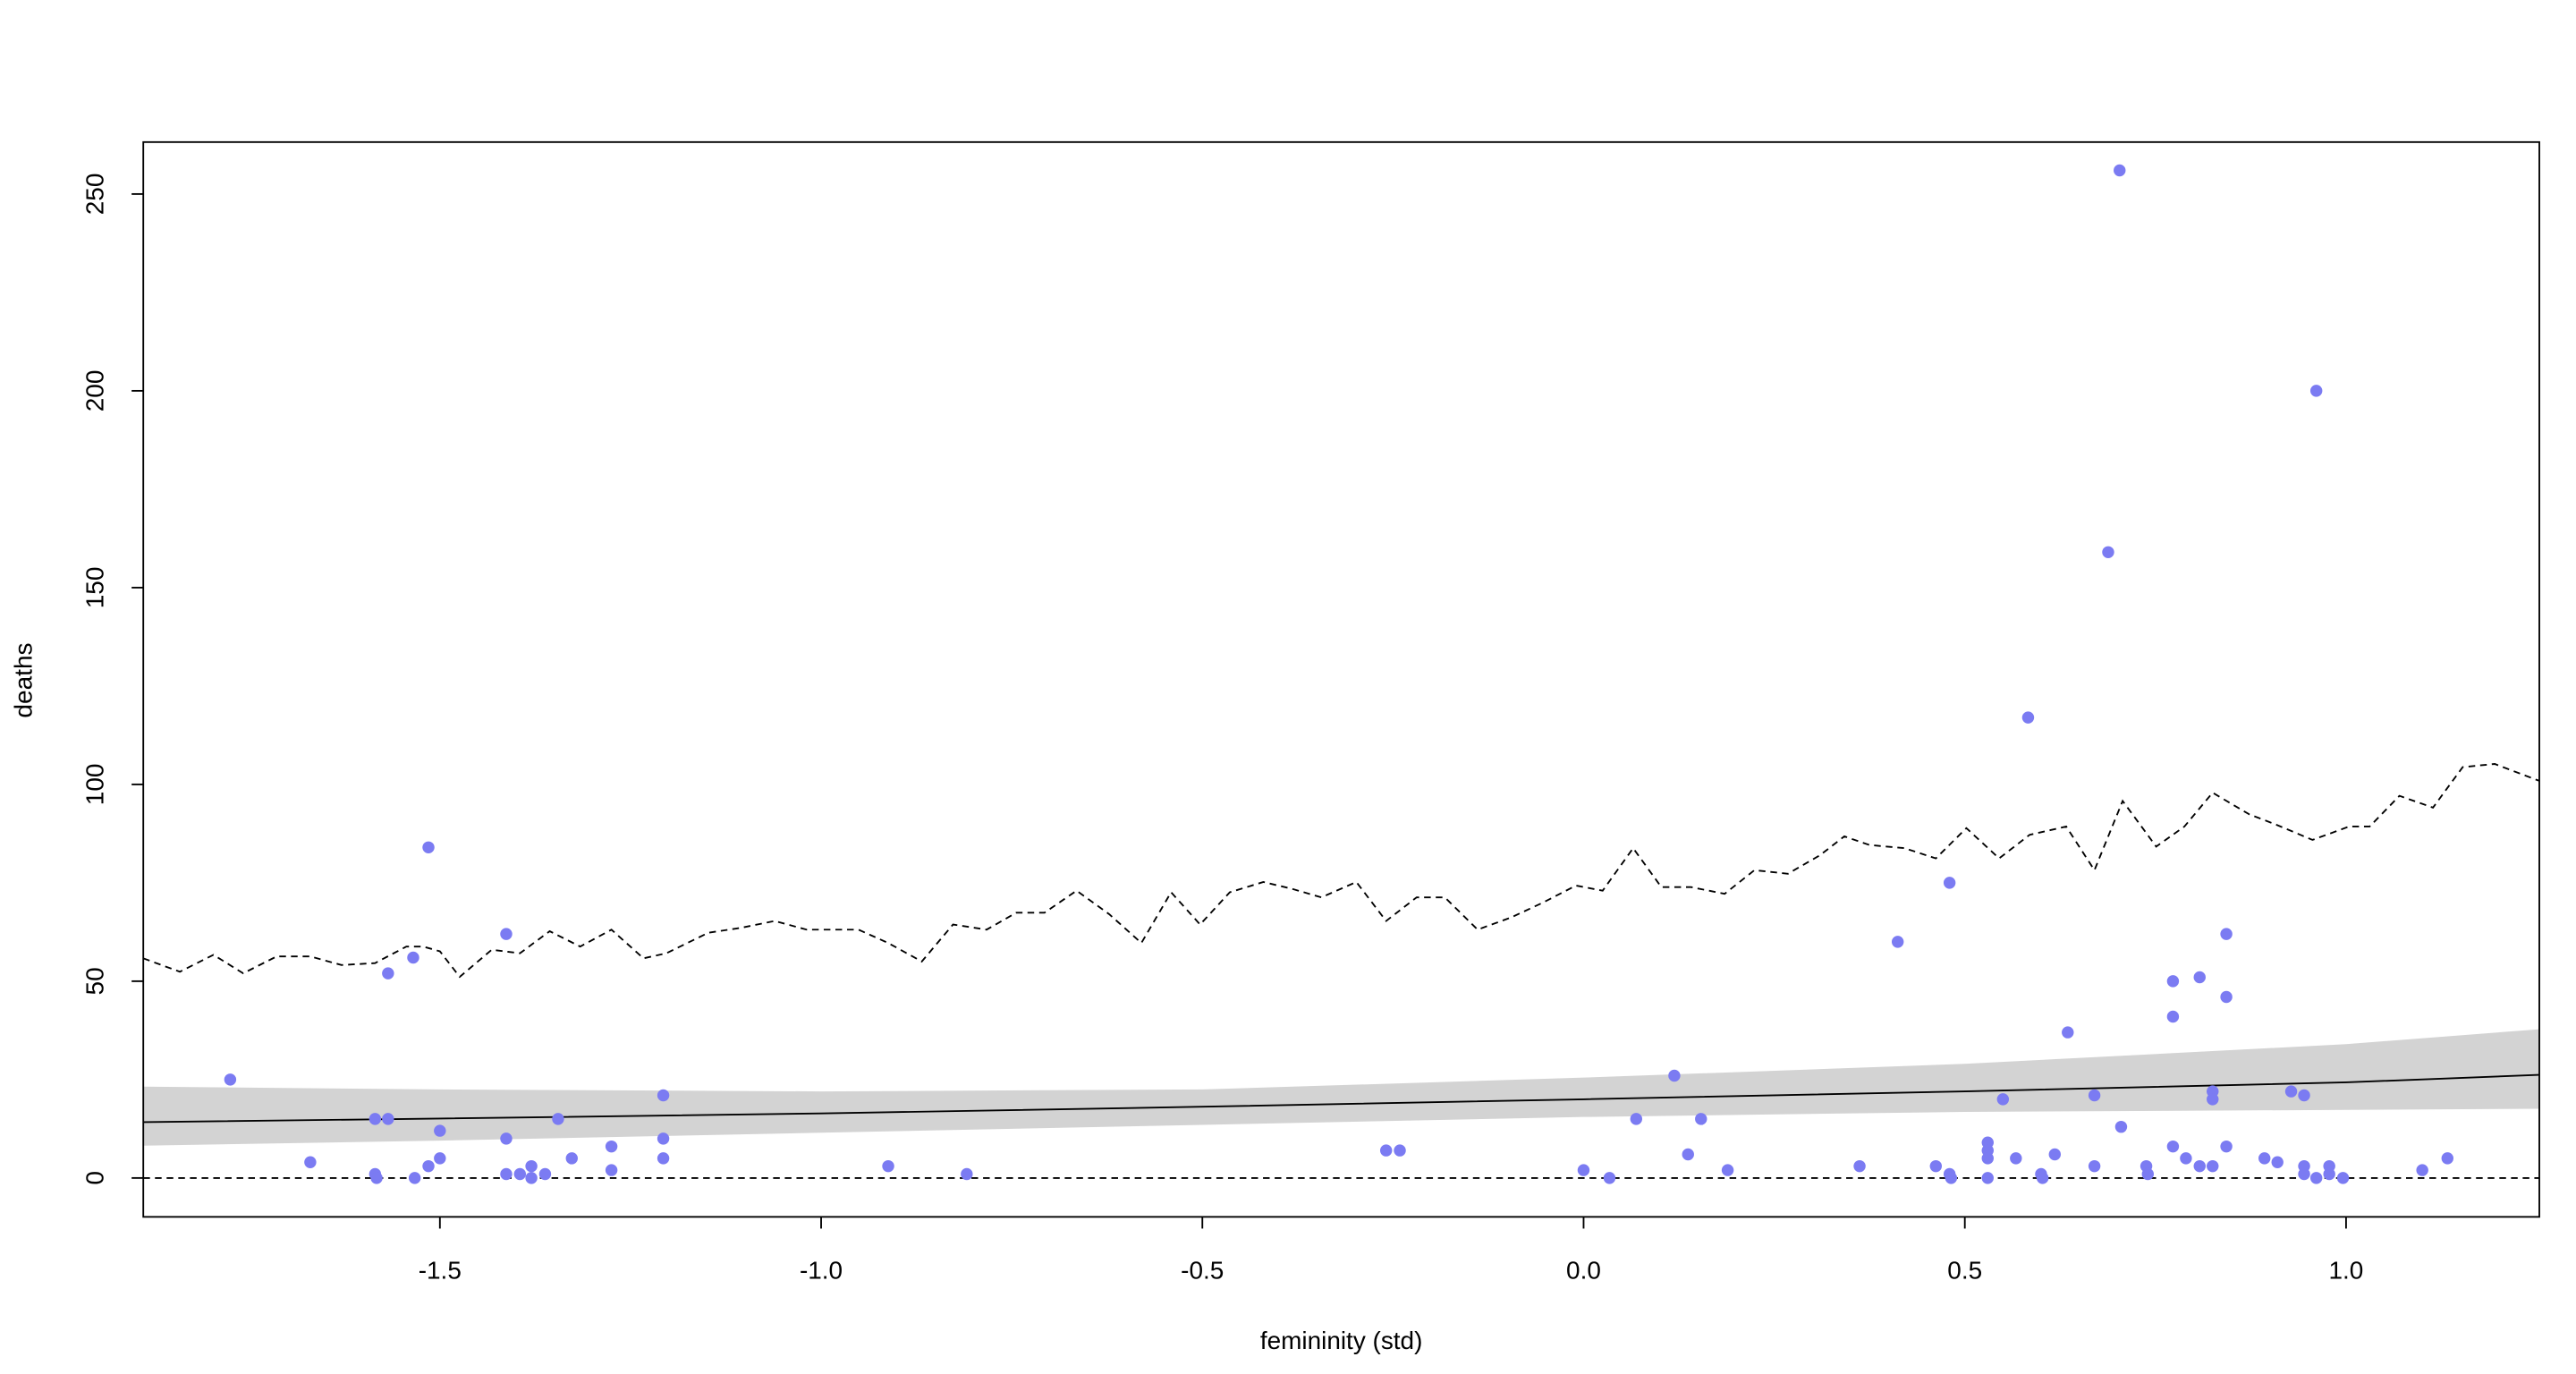  I want to click on x-tick-label: 0.5, so click(1964, 1270).